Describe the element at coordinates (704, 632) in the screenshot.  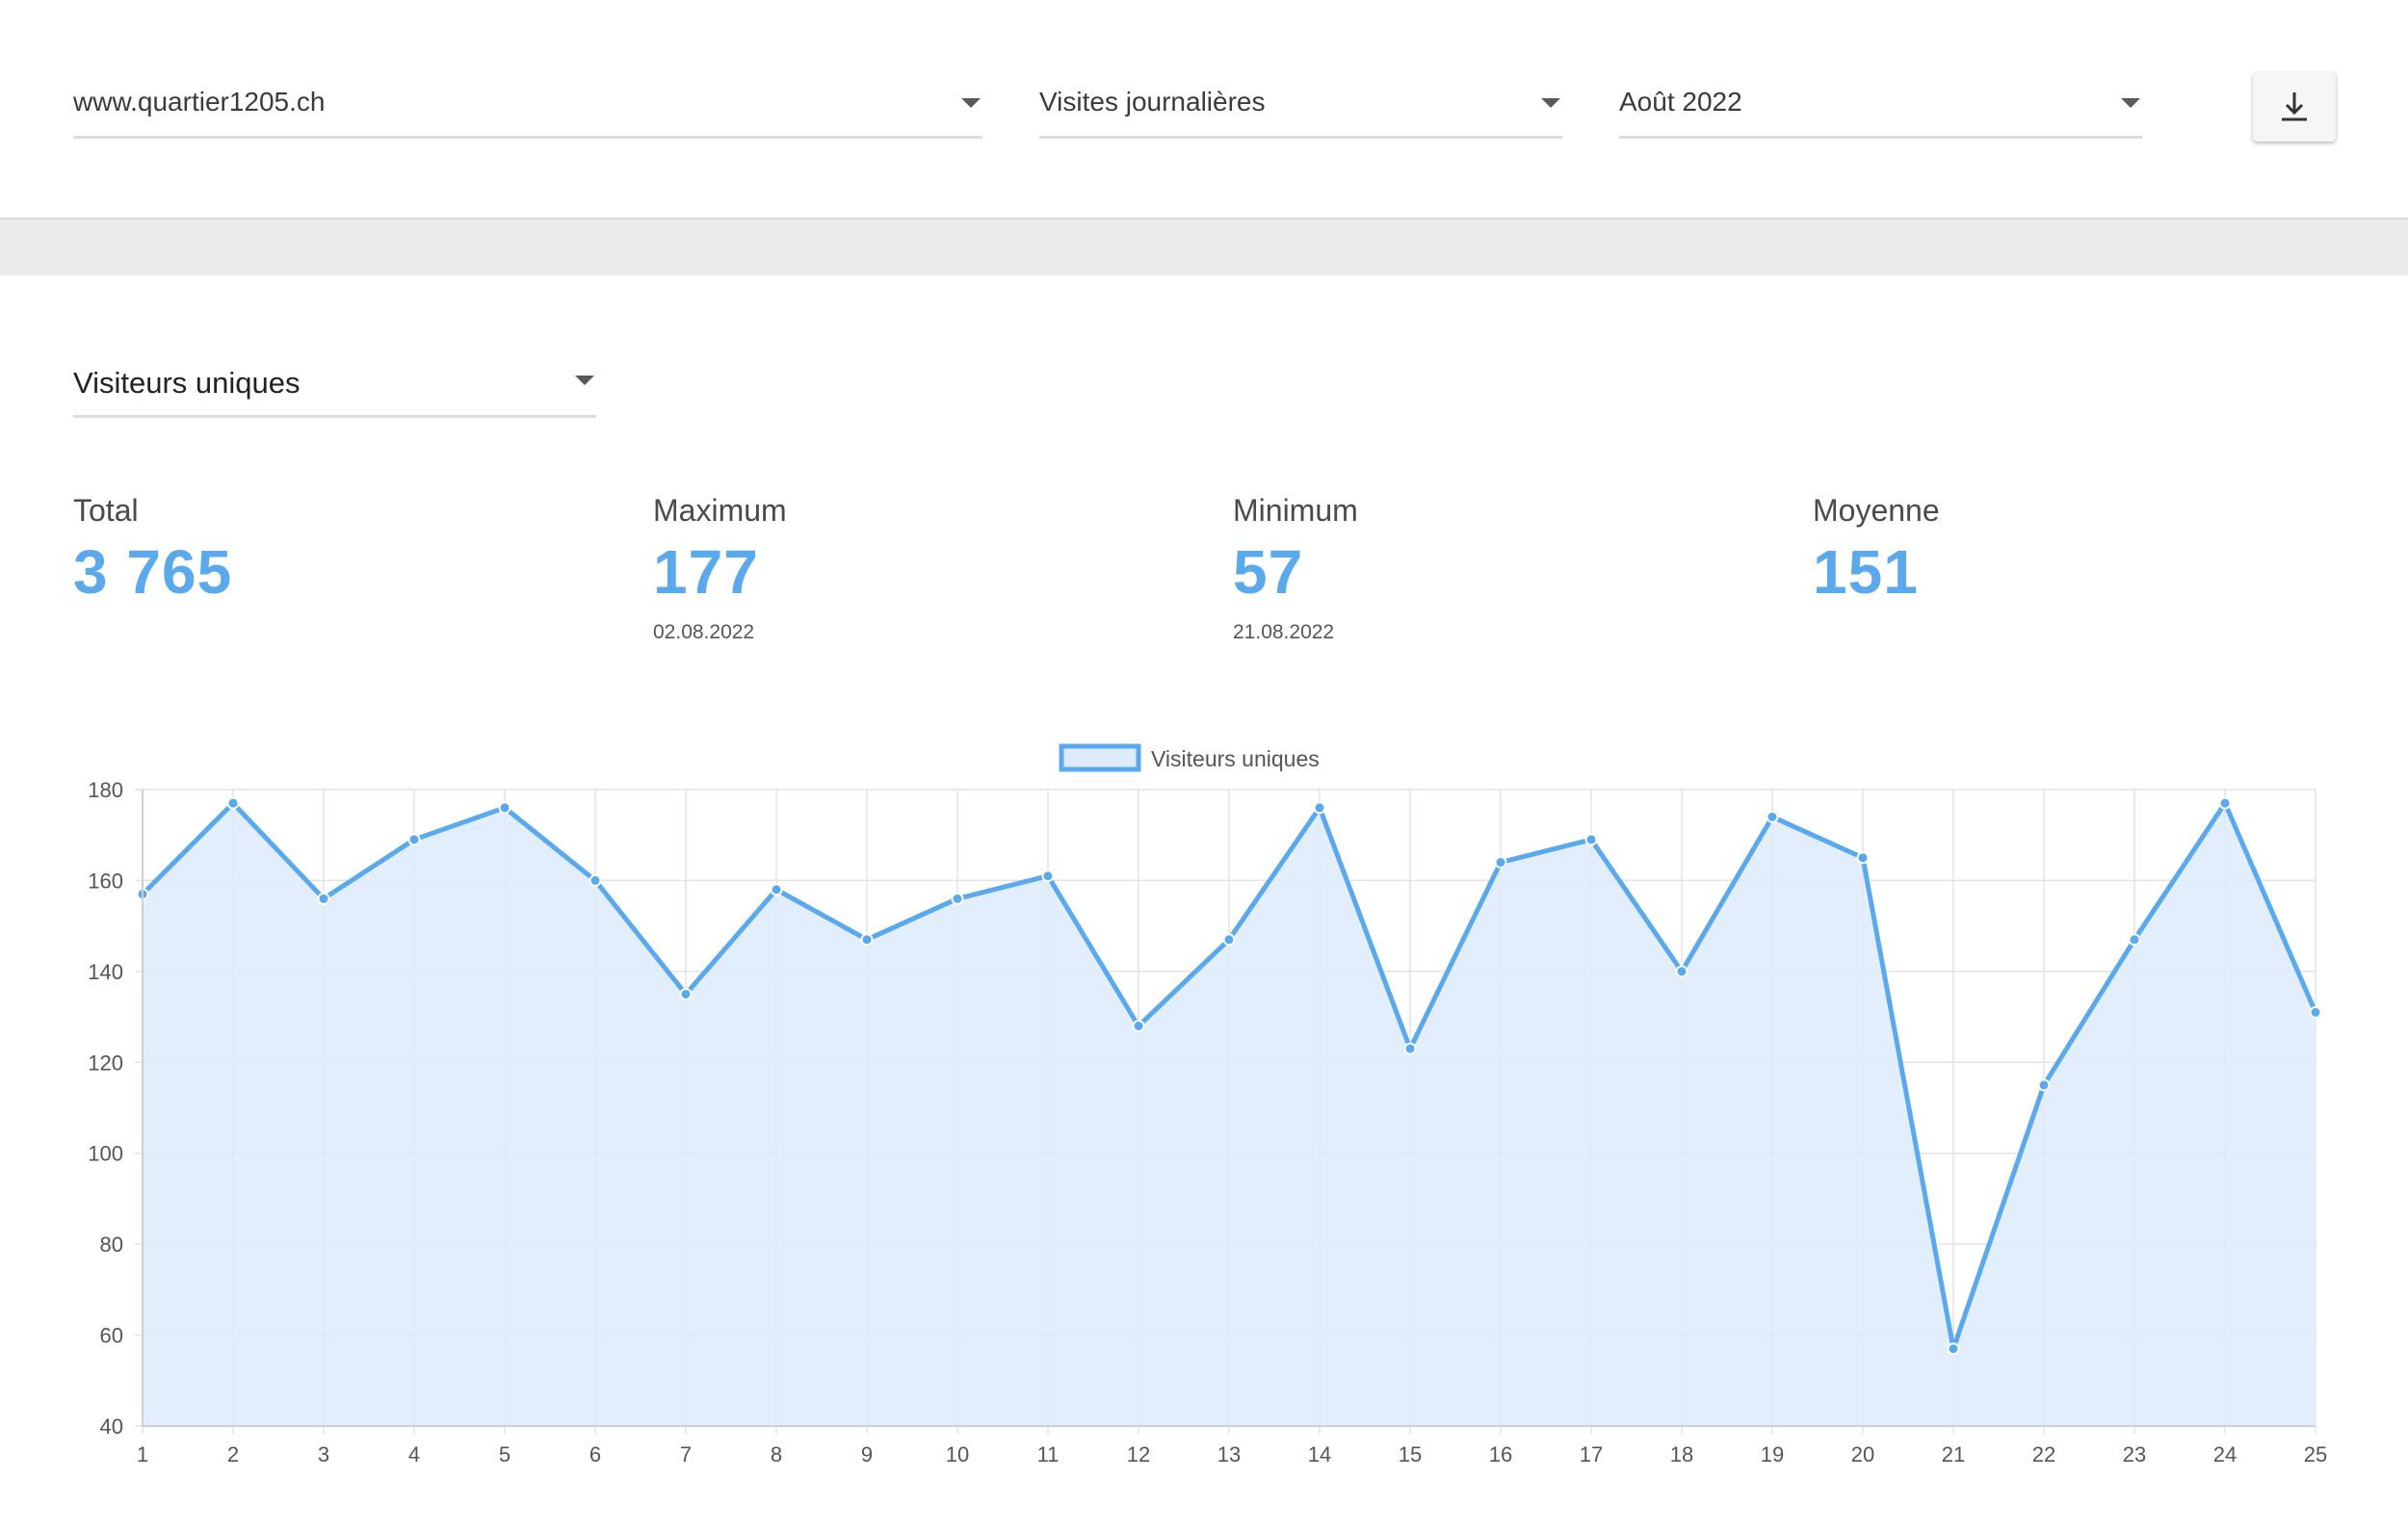
I see `stat-maximum-date: 02.08.2022` at that location.